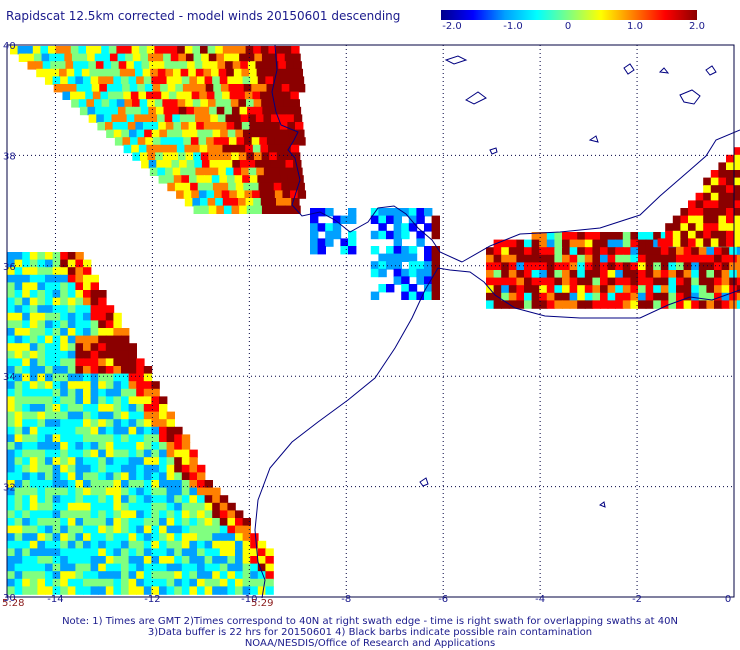 The height and width of the screenshot is (650, 740). Describe the element at coordinates (9, 156) in the screenshot. I see `lat-label: 38` at that location.